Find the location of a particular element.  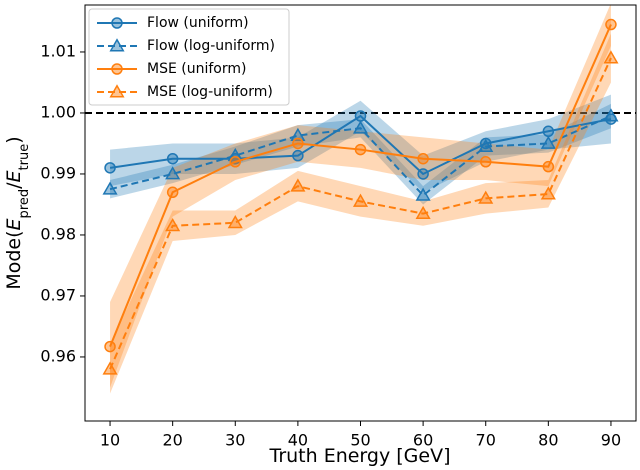

legend-label: Flow (log-uniform) is located at coordinates (211, 46).